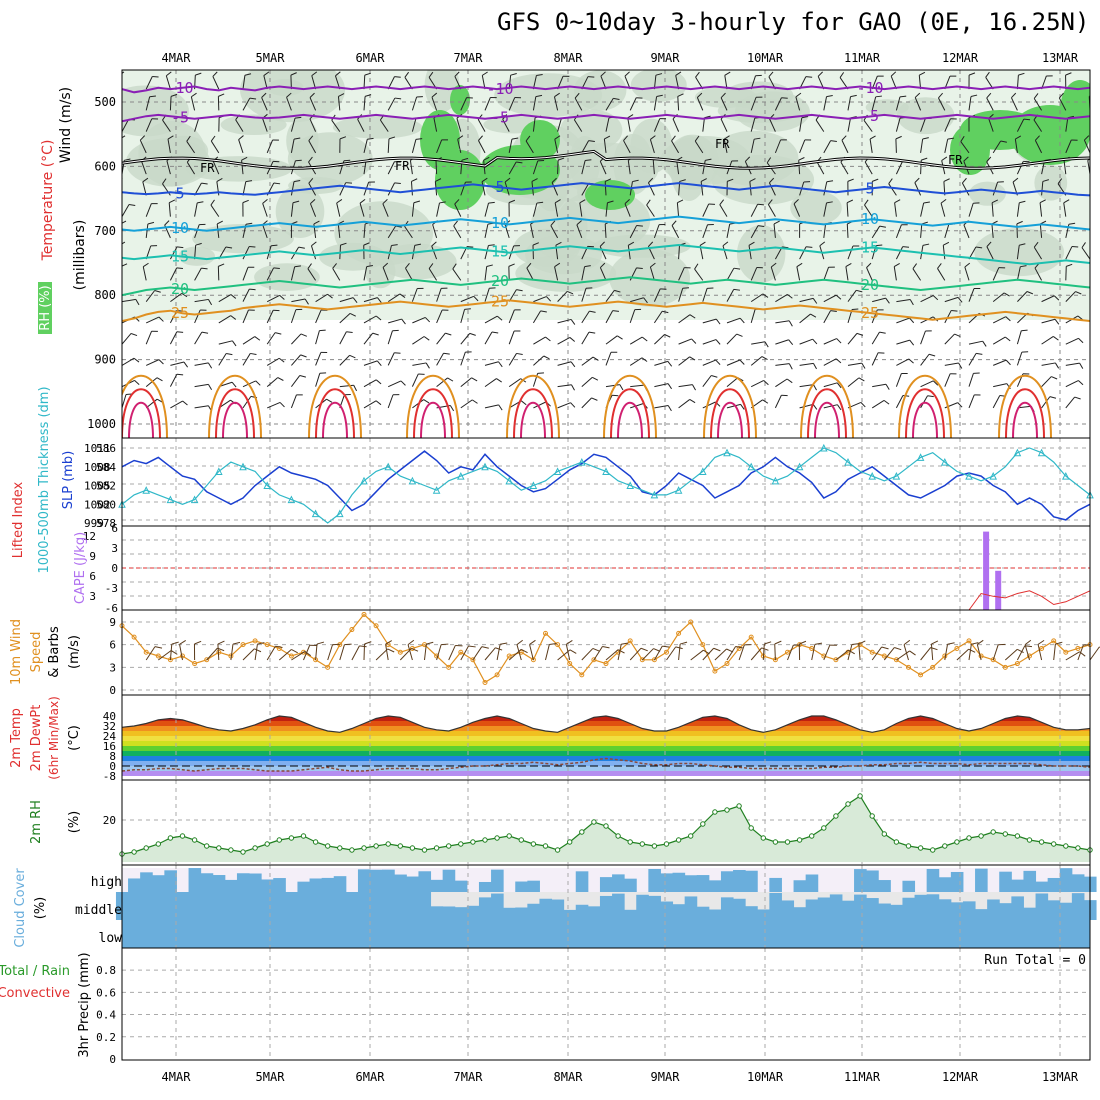 Image resolution: width=1100 pixels, height=1100 pixels. I want to click on upper-wind-barb-4-645-staff, so click(166, 189).